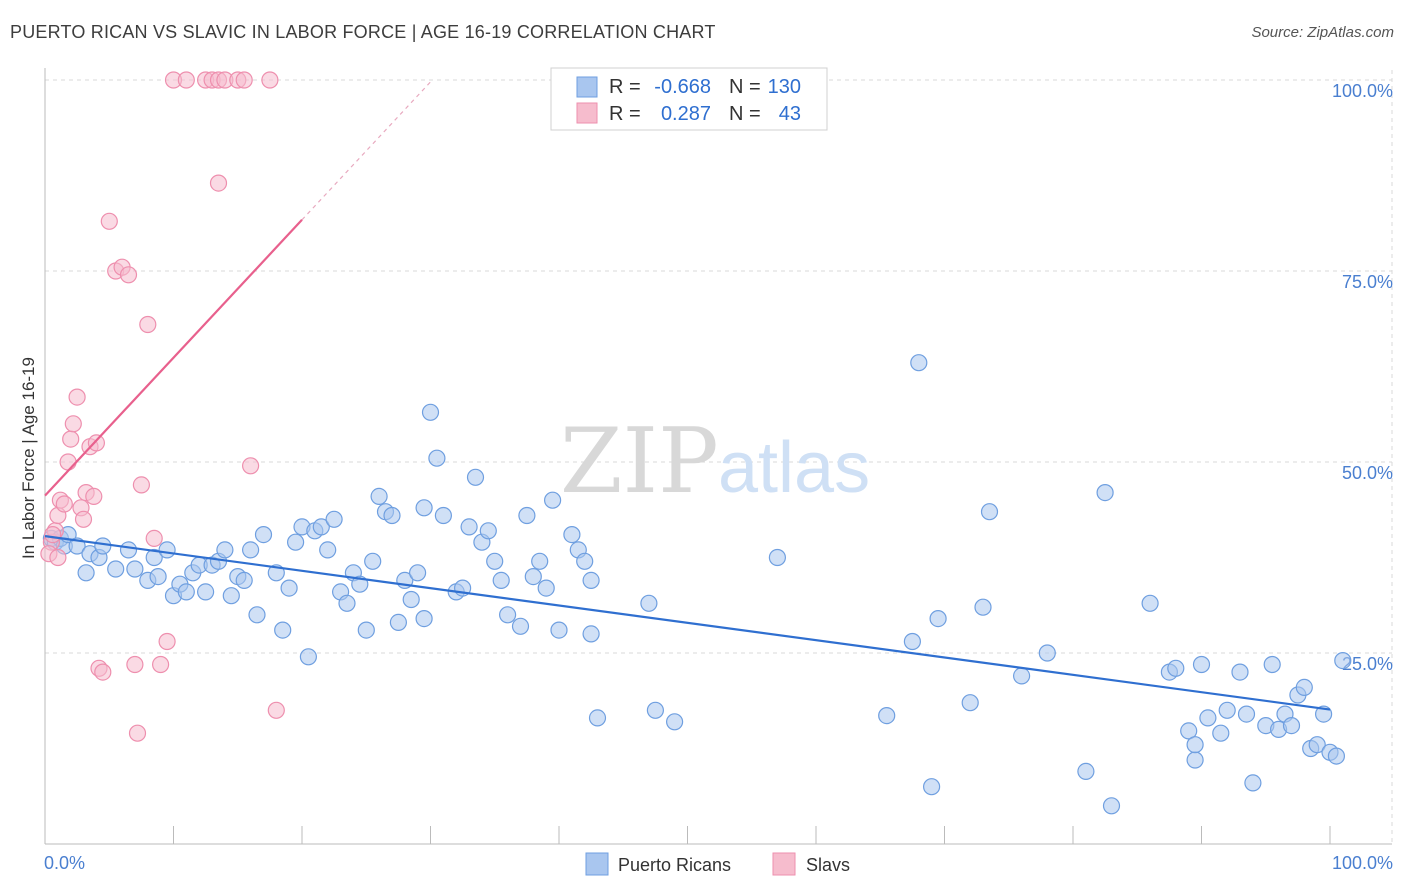  What do you see at coordinates (745, 87) in the screenshot?
I see `legend-n-label-1: N =` at bounding box center [745, 87].